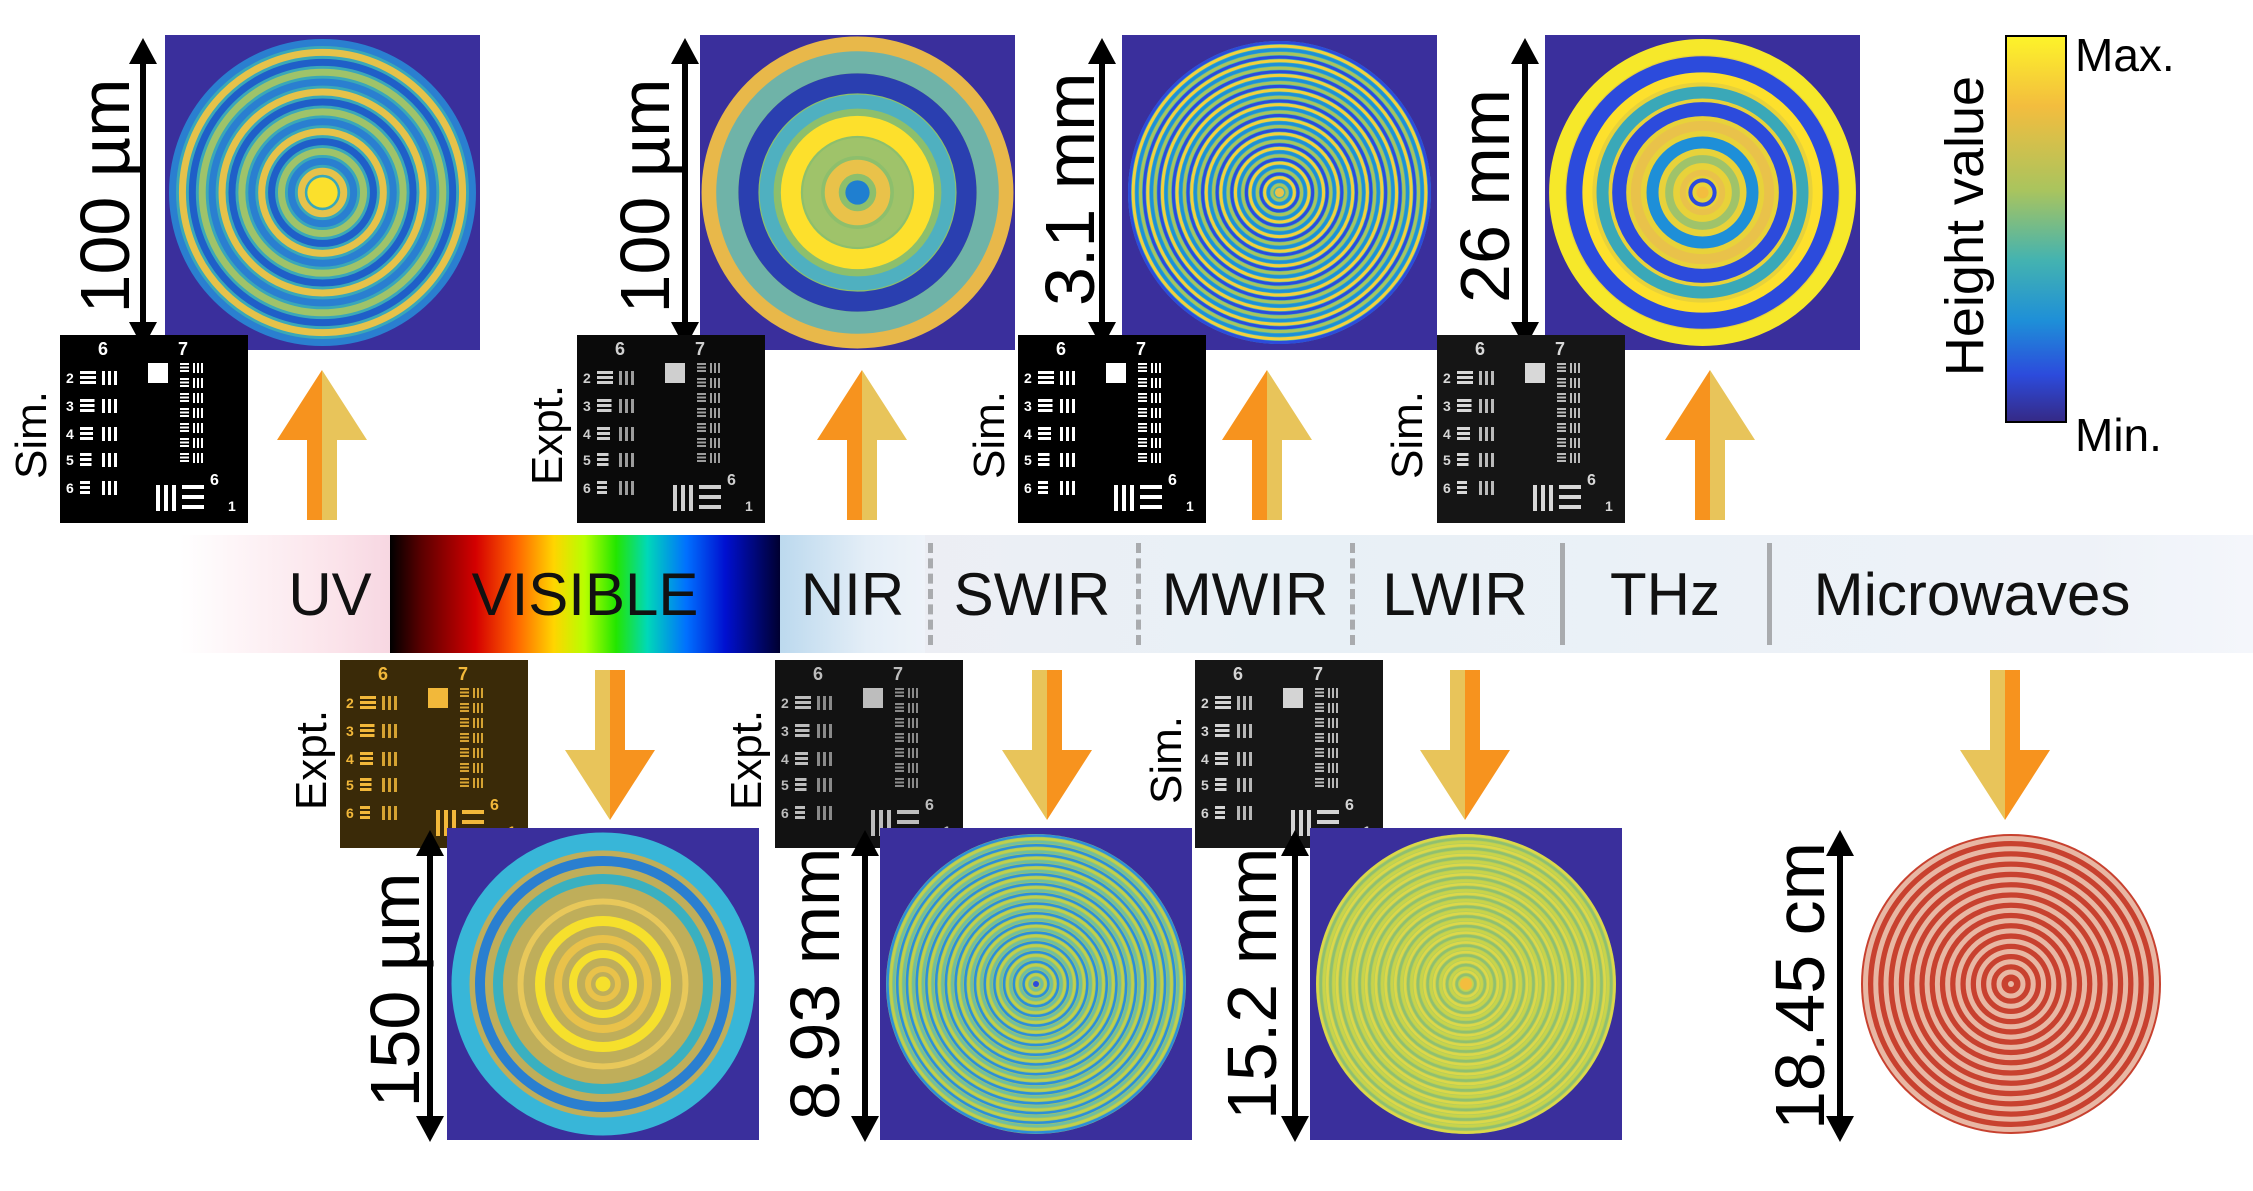 The image size is (2253, 1191). I want to click on band-arrow-lwir-down-graphic, so click(1465, 745).